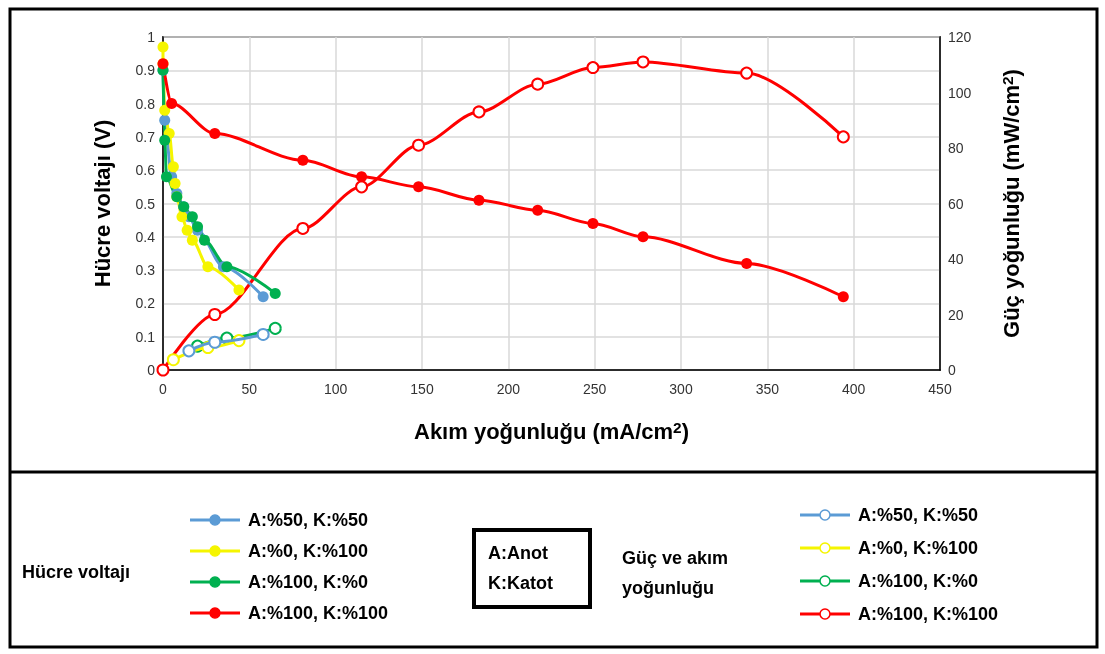 This screenshot has width=1105, height=654. What do you see at coordinates (952, 370) in the screenshot?
I see `y2-tick-label: 0` at bounding box center [952, 370].